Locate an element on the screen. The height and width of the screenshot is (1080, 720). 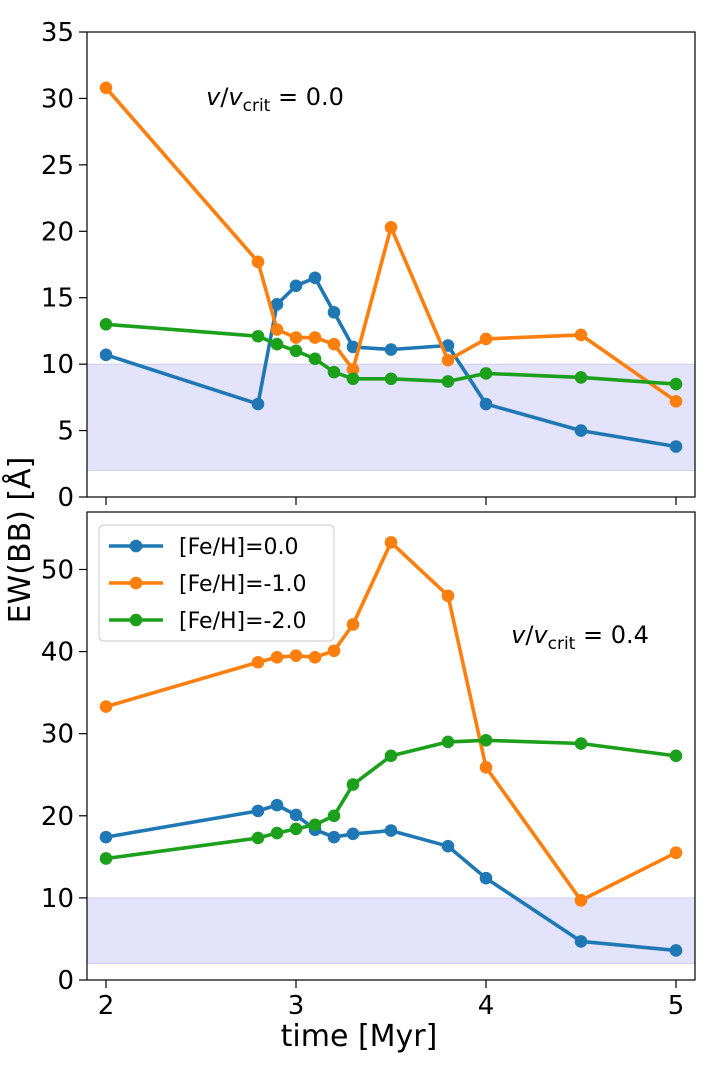
rotation-annotation: v/vcrit = 0.0 is located at coordinates (275, 99).